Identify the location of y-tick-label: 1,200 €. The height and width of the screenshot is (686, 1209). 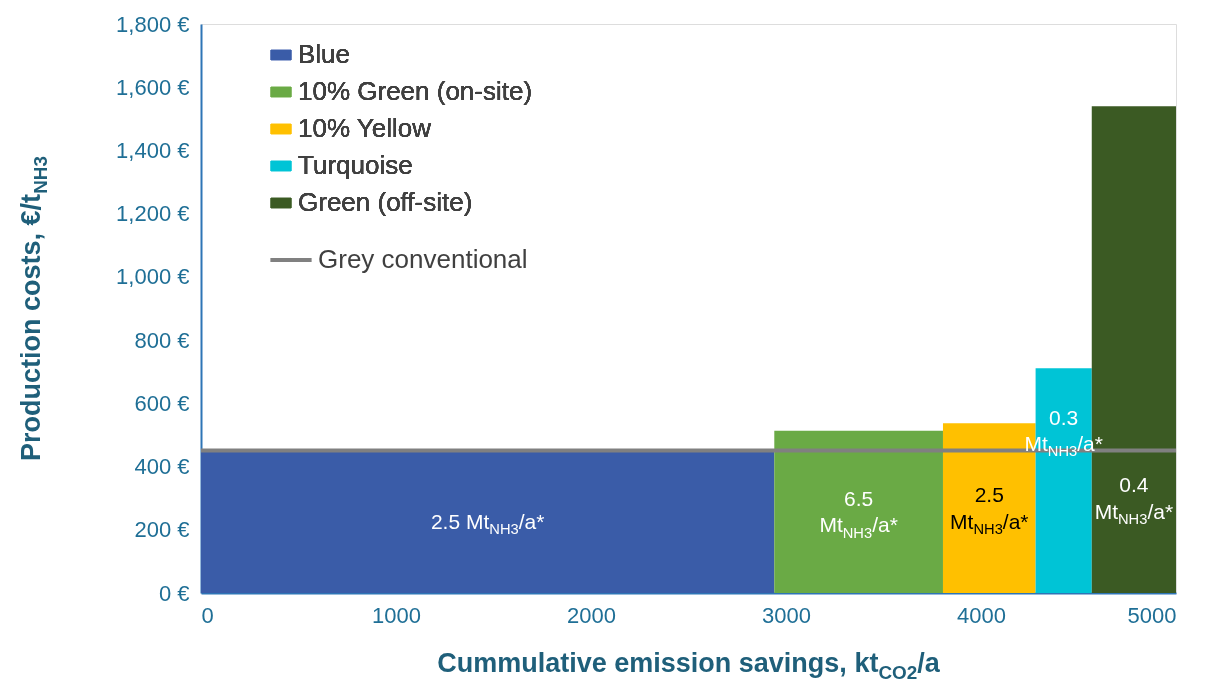
(153, 214).